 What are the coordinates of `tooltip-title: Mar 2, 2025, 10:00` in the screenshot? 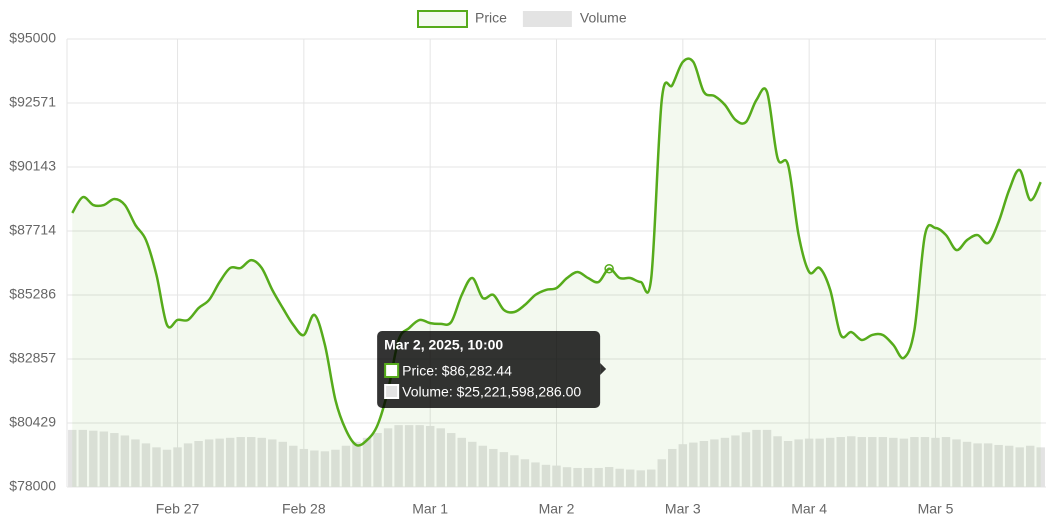 It's located at (443, 345).